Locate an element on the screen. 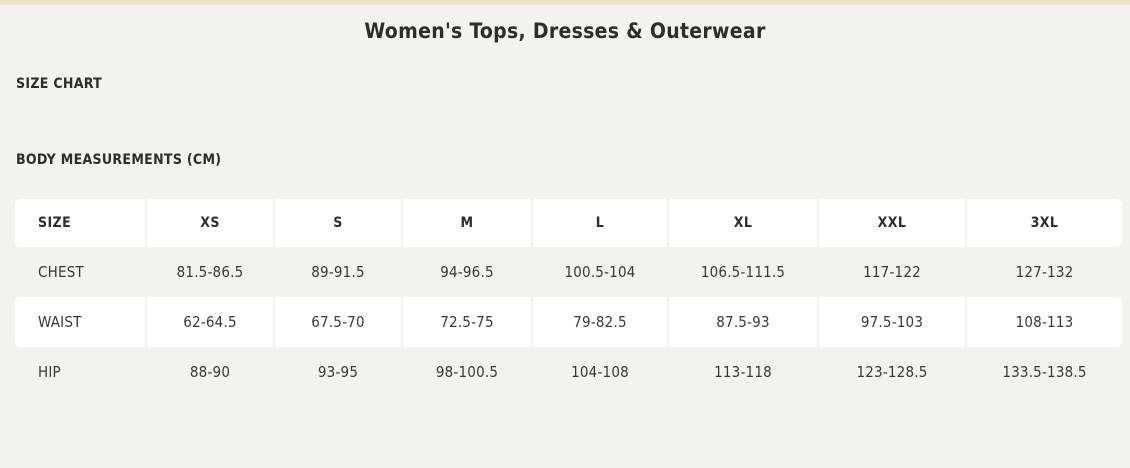 Image resolution: width=1130 pixels, height=468 pixels. row-label-chest: CHEST is located at coordinates (61, 272).